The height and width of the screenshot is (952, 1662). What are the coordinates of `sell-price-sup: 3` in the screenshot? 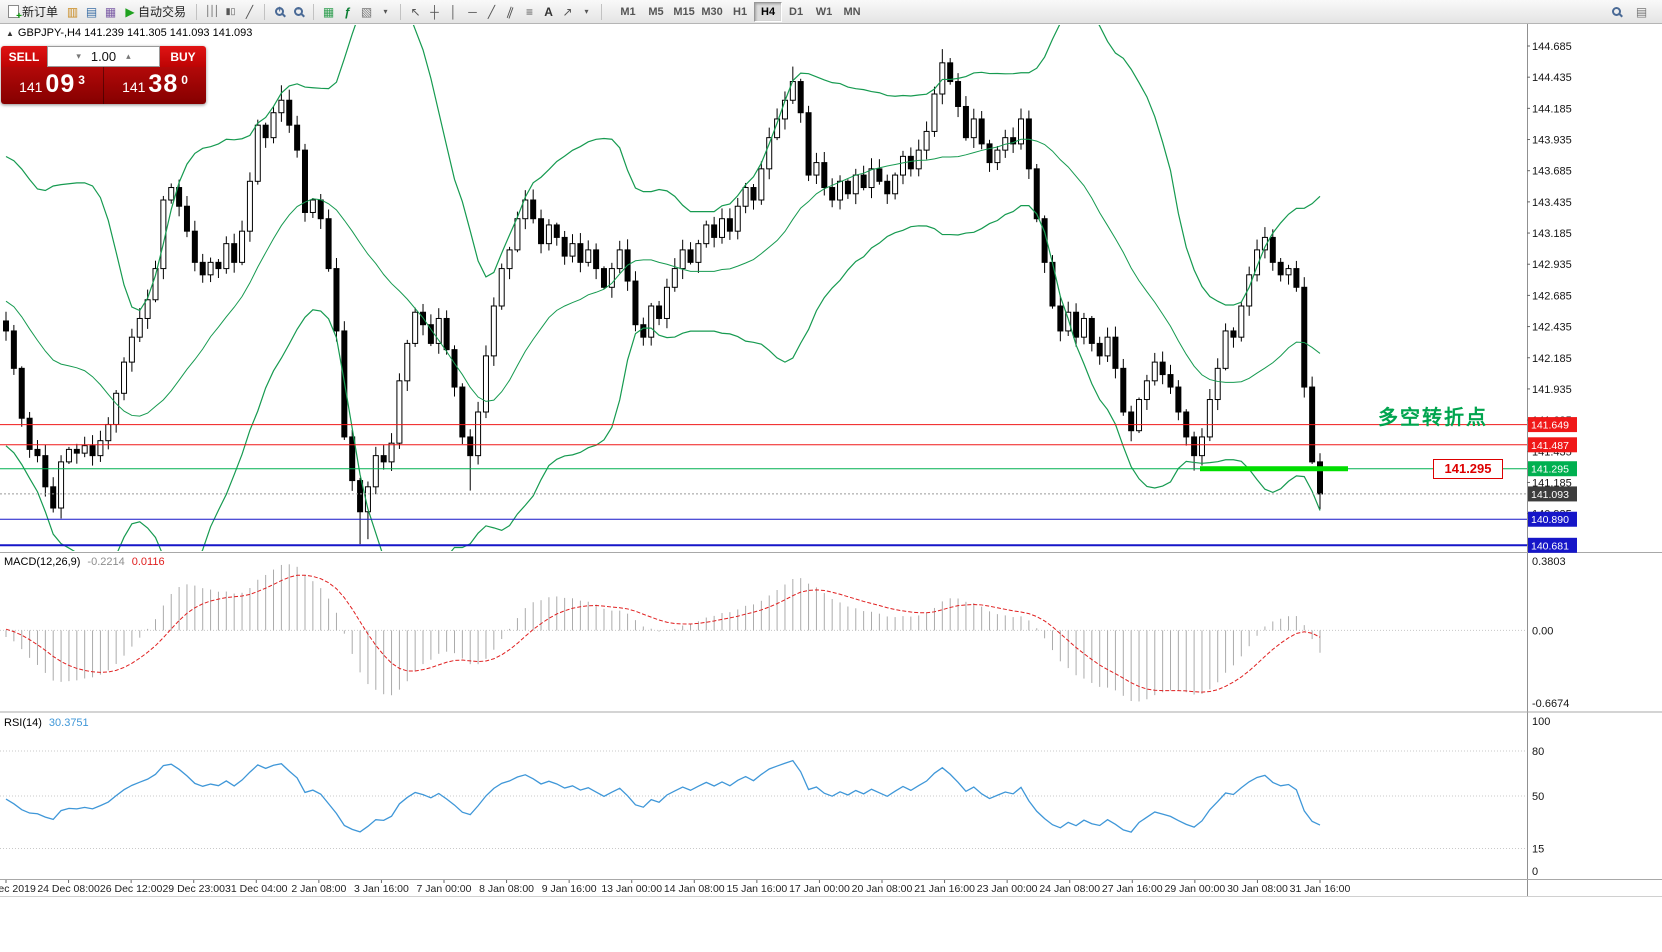 It's located at (81, 80).